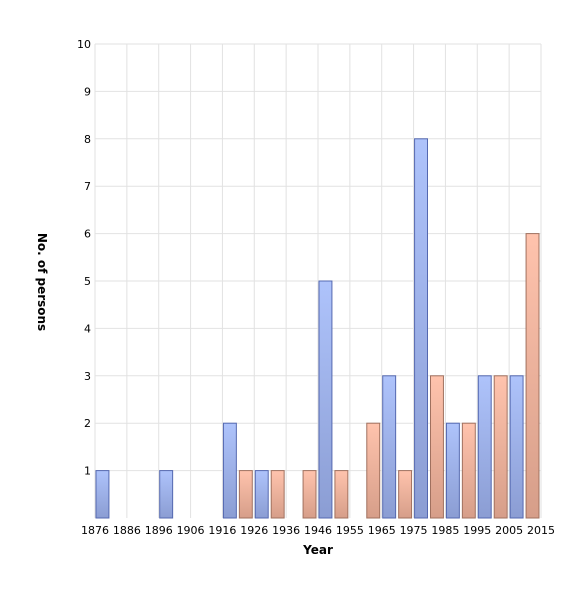  Describe the element at coordinates (541, 530) in the screenshot. I see `x-tick-label: 2015` at that location.